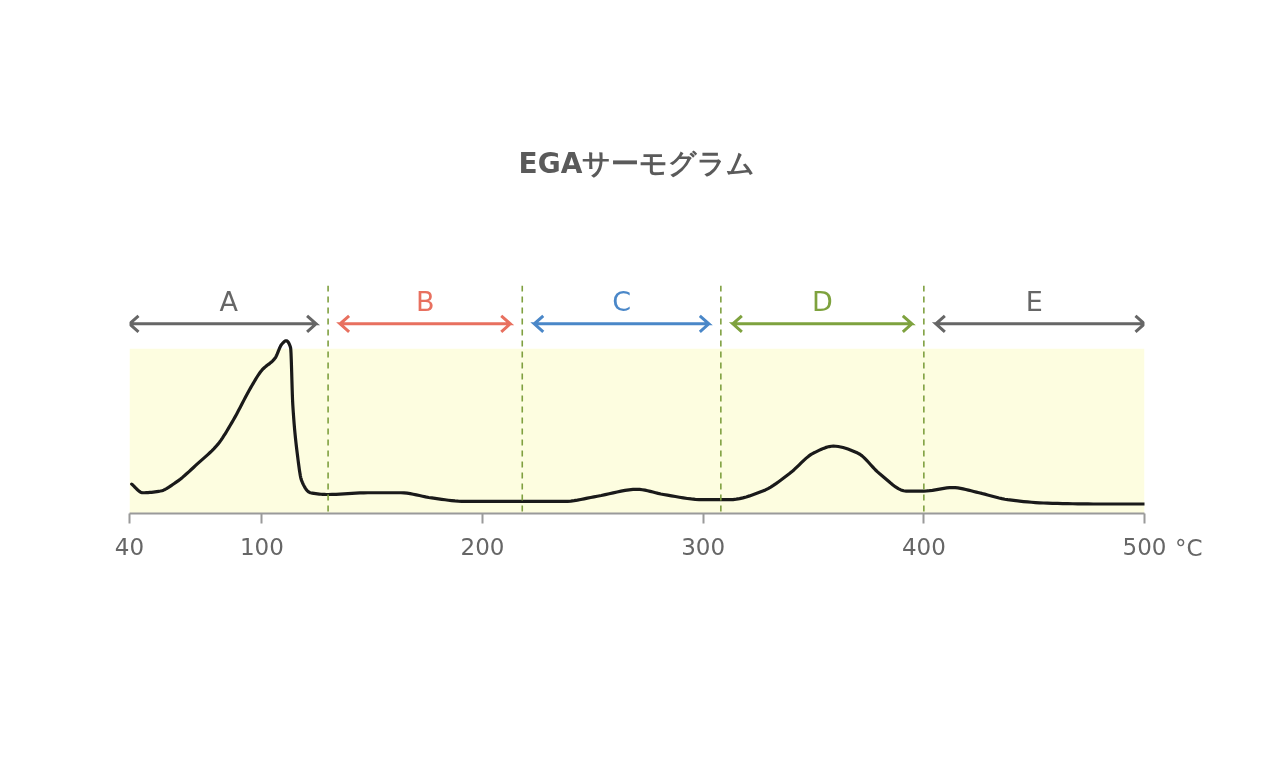 The image size is (1280, 780). What do you see at coordinates (1034, 301) in the screenshot?
I see `band-label: E` at bounding box center [1034, 301].